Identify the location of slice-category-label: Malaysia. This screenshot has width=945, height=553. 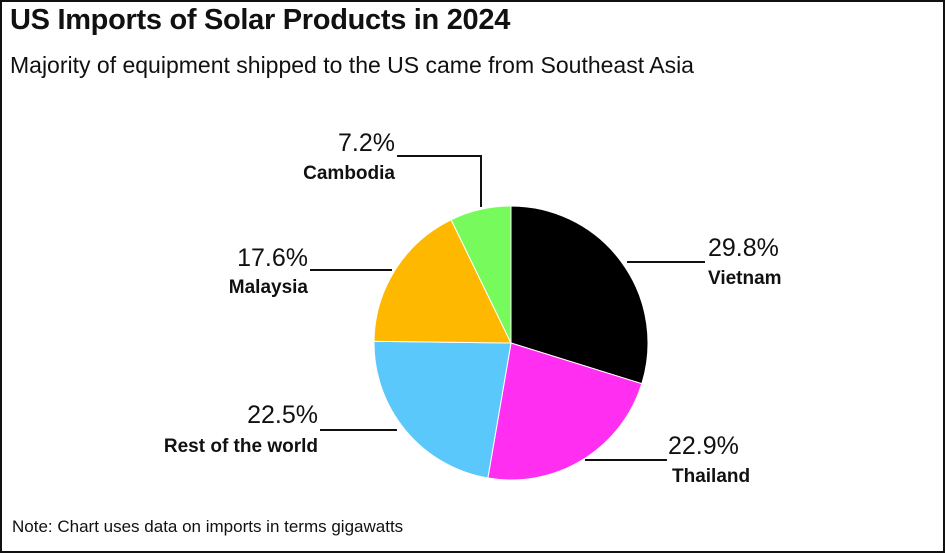
(269, 287).